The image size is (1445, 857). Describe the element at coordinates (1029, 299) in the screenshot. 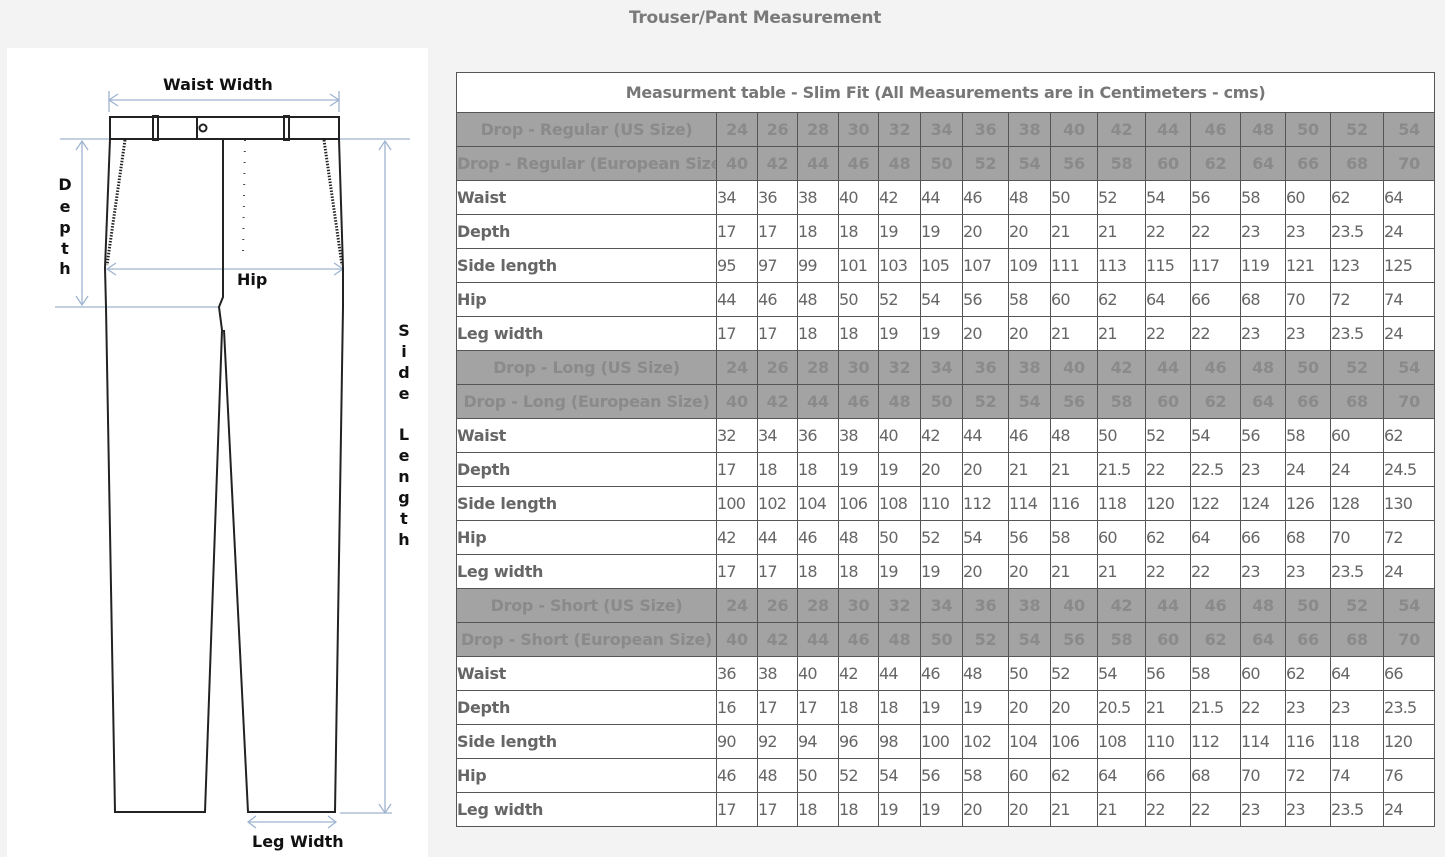

I see `cell-value: 58` at that location.